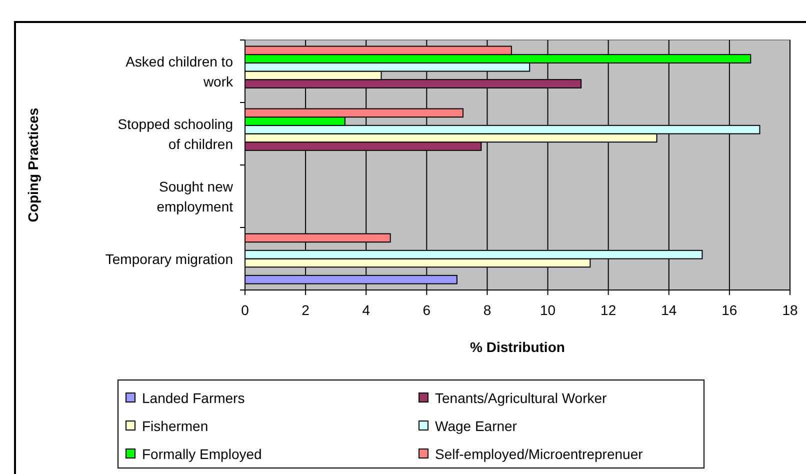 The height and width of the screenshot is (474, 806). Describe the element at coordinates (175, 426) in the screenshot. I see `legend-label: Fishermen` at that location.